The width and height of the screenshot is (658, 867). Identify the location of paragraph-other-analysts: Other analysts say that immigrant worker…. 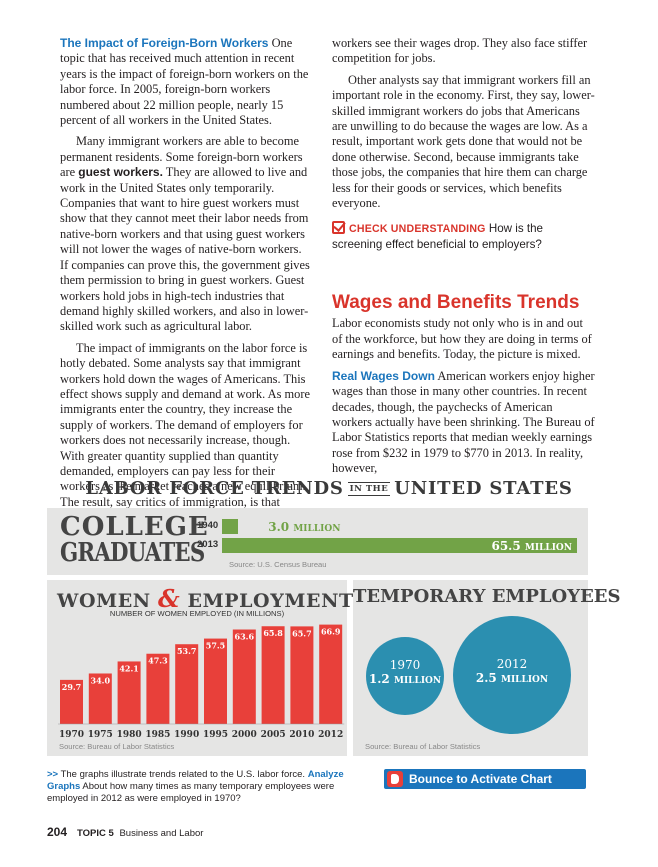
(463, 141).